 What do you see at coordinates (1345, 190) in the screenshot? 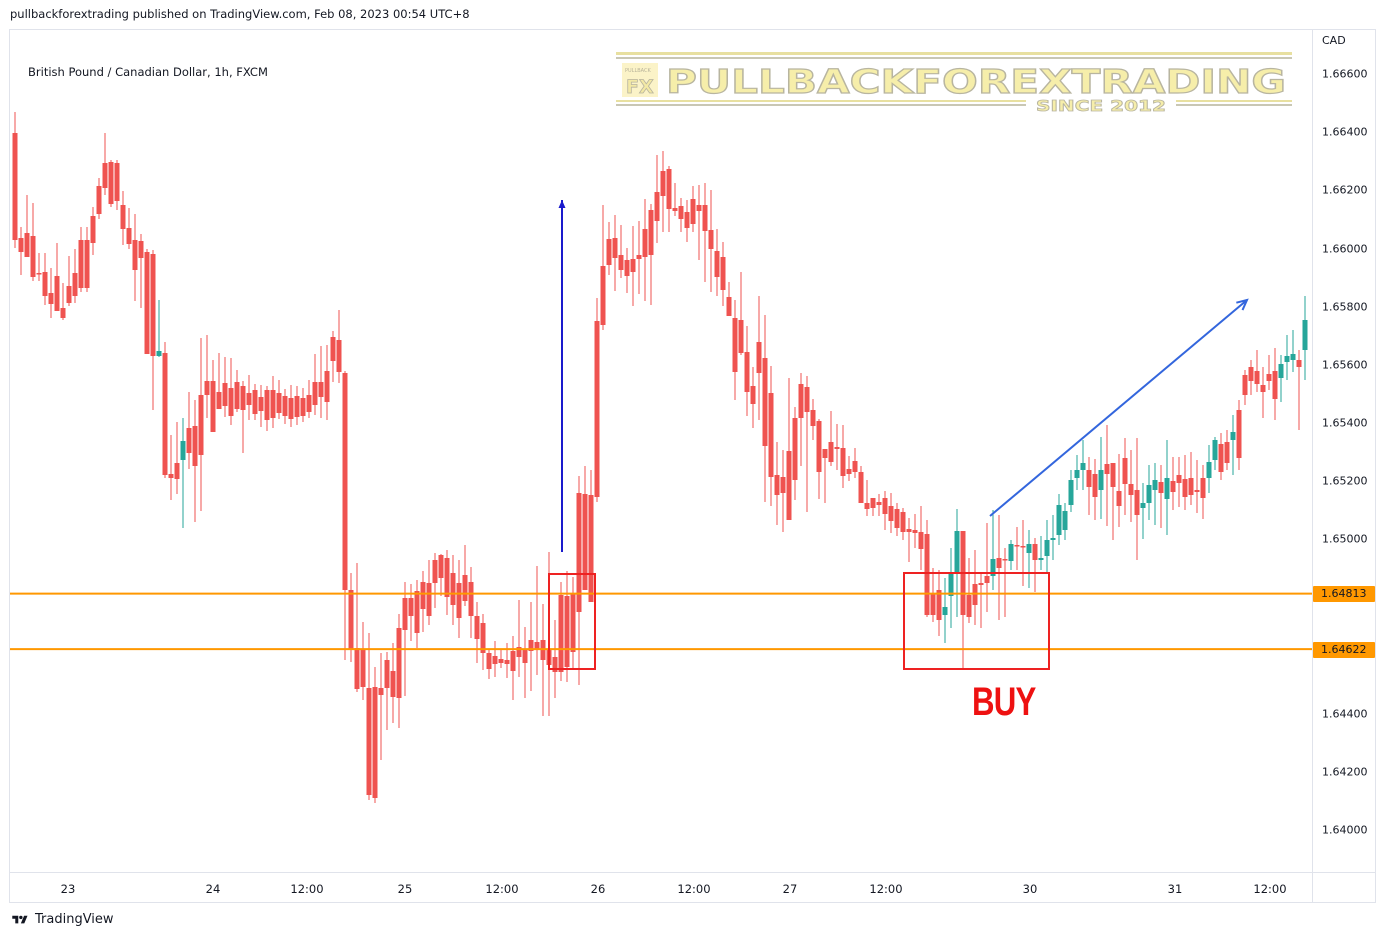
I see `price-tick-label: 1.66200` at bounding box center [1345, 190].